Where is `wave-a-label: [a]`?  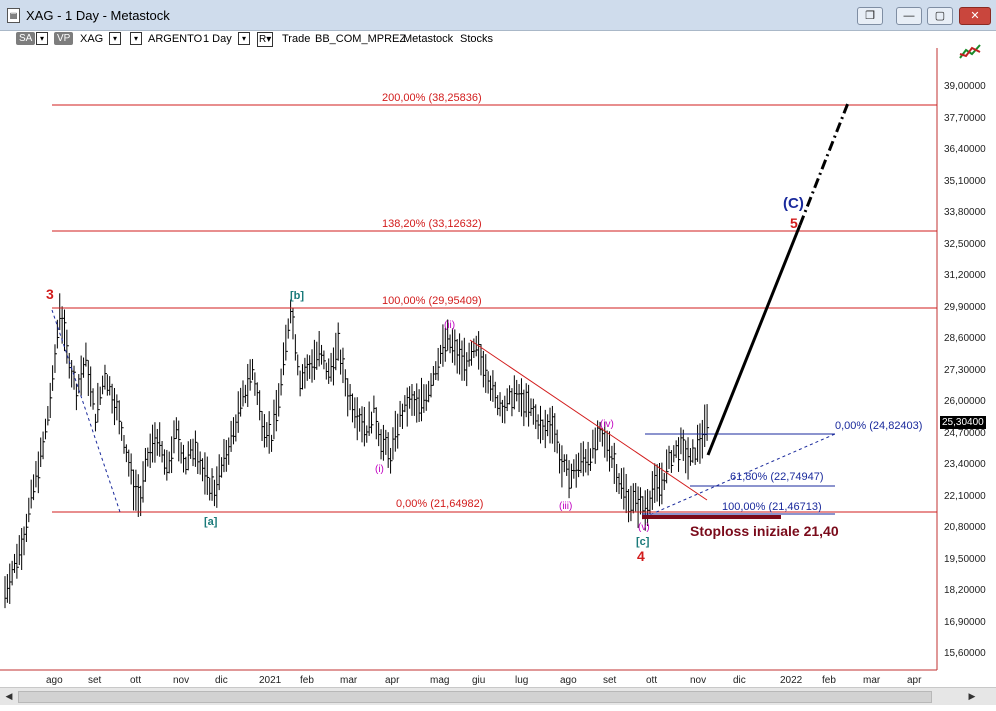 wave-a-label: [a] is located at coordinates (211, 522).